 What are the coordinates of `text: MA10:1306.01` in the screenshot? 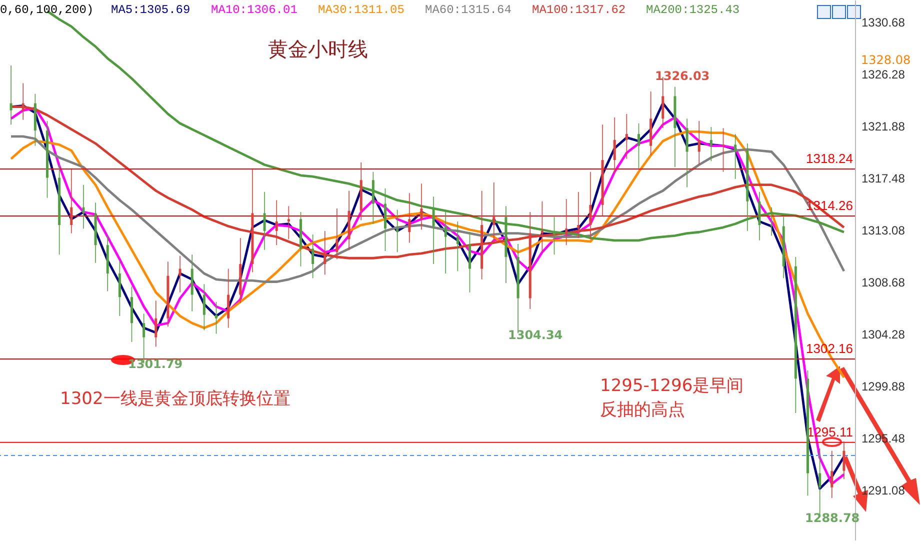 It's located at (254, 10).